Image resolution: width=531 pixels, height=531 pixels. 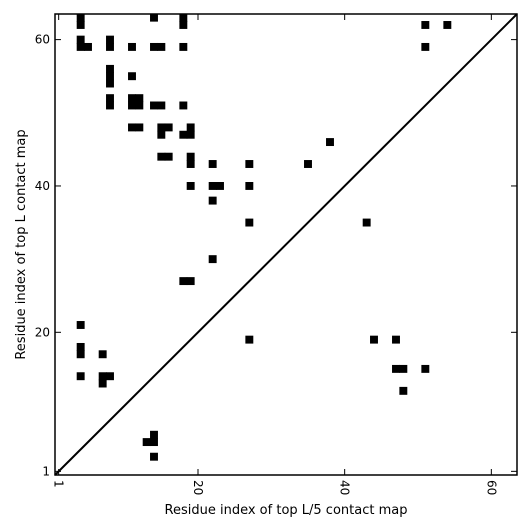 What do you see at coordinates (21, 244) in the screenshot?
I see `y-axis-label: Residue index of top L contact map` at bounding box center [21, 244].